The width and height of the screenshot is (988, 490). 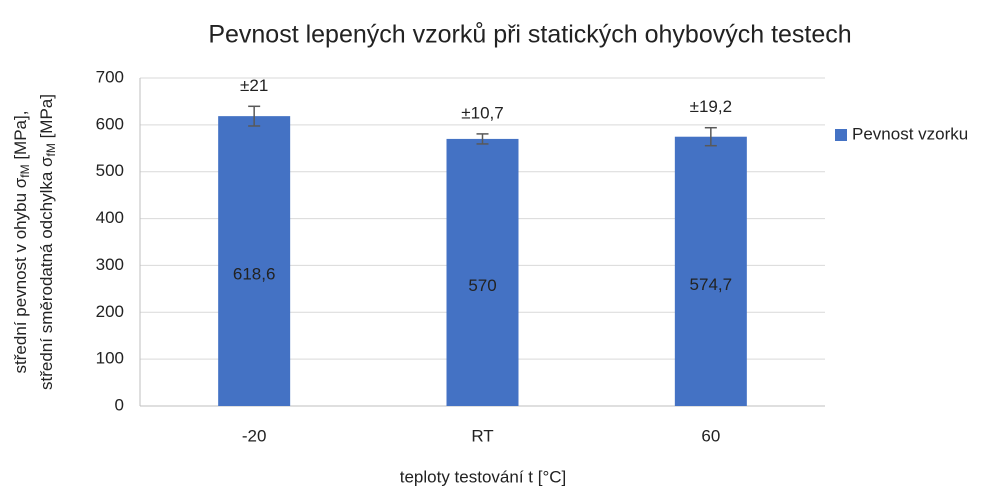 I want to click on y-axis-label: střední směrodatná odchylka σfM [MPa], so click(x=47, y=242).